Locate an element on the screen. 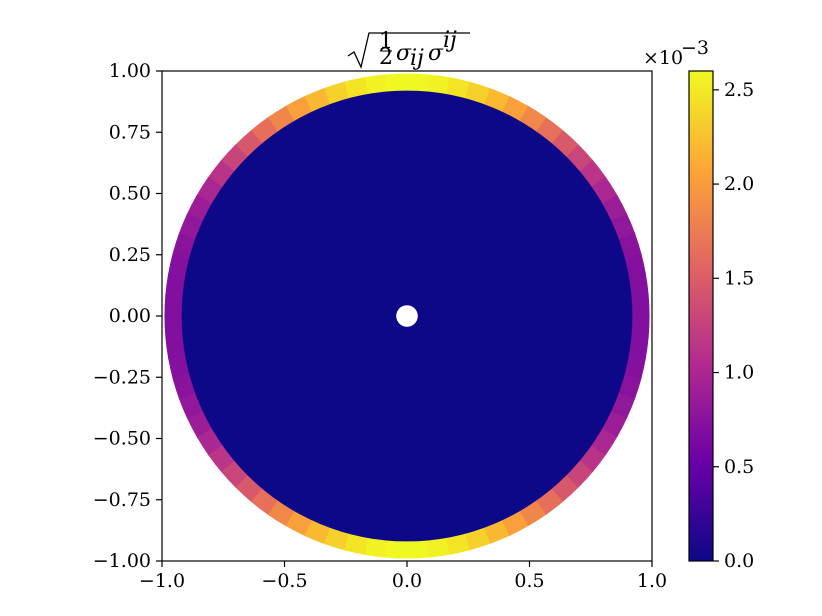  colorbar-axis: 0.0 0.5 1.0 1.5 2.0 2.5 is located at coordinates (733, 325).